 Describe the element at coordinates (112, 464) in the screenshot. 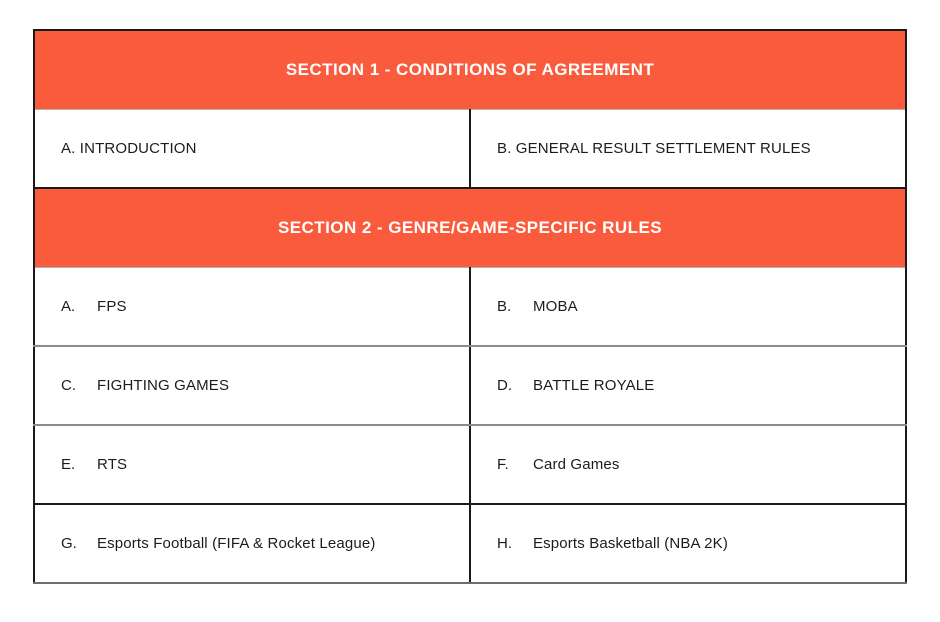

I see `section-2-entry-e-text: RTS` at that location.